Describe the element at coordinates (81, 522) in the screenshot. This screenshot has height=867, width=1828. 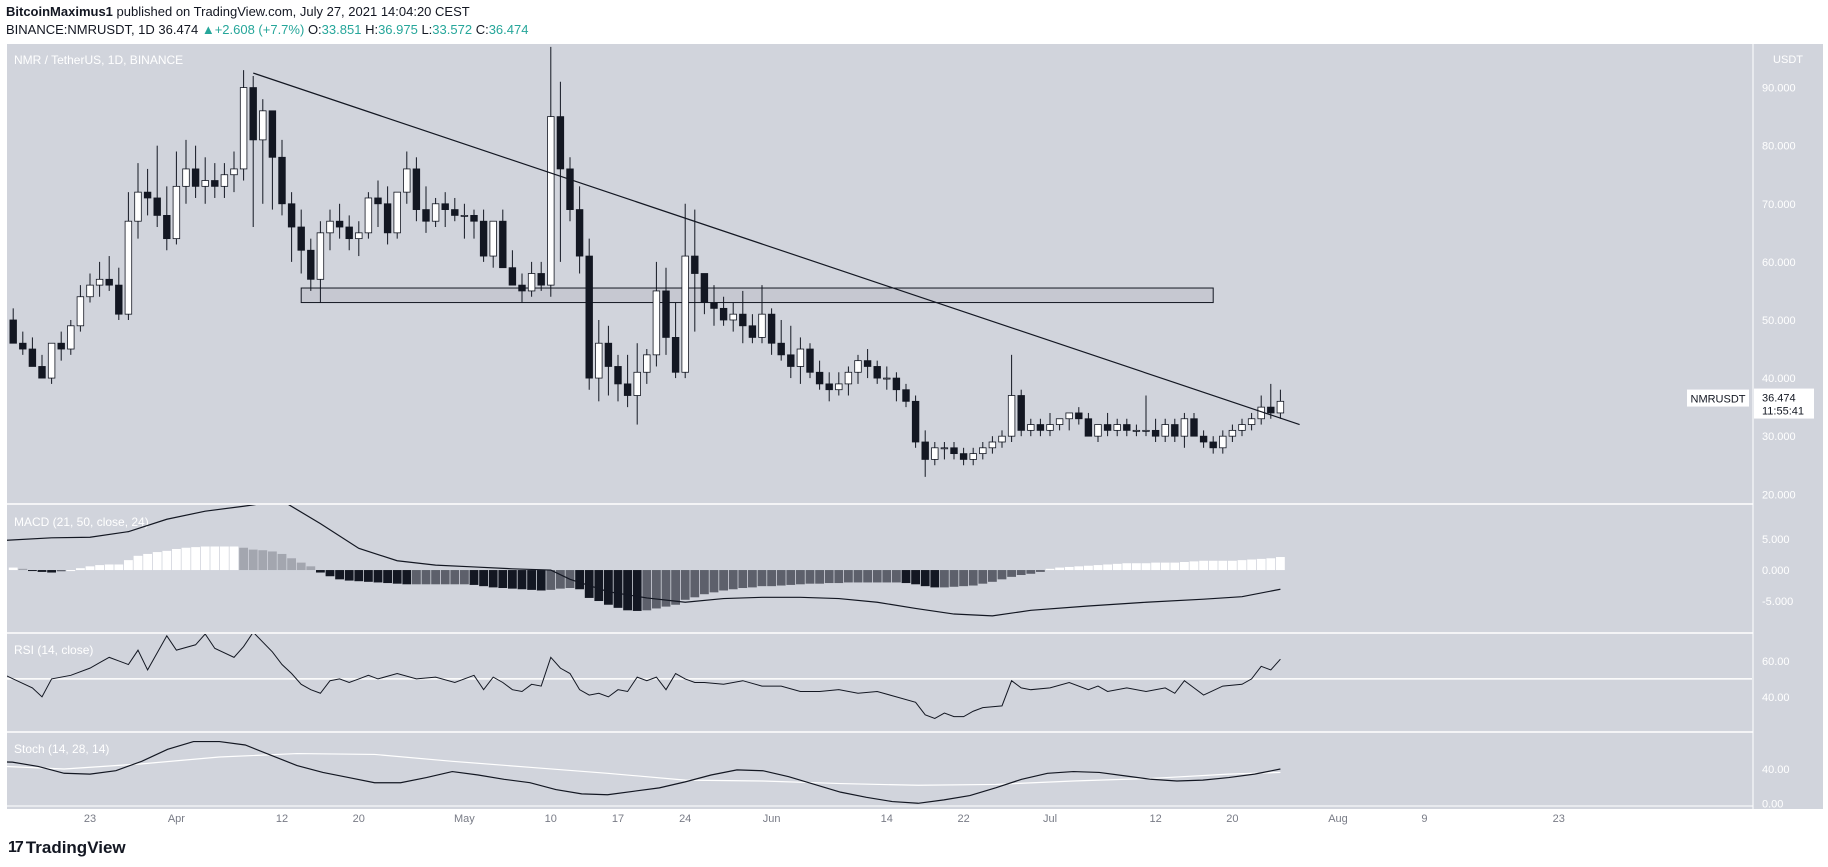
I see `macd-pane-title: MACD (21, 50, close, 24)` at that location.